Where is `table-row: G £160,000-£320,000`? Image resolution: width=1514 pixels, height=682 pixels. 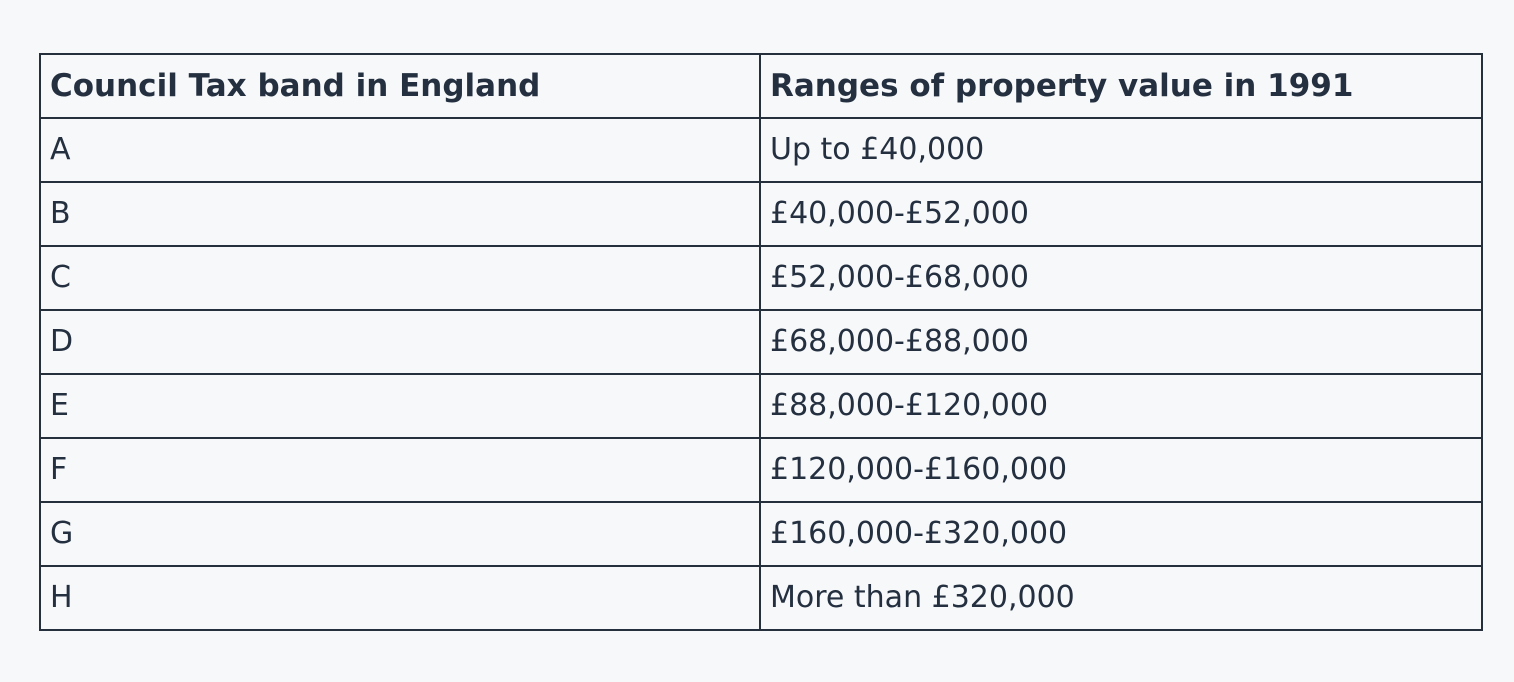 table-row: G £160,000-£320,000 is located at coordinates (761, 534).